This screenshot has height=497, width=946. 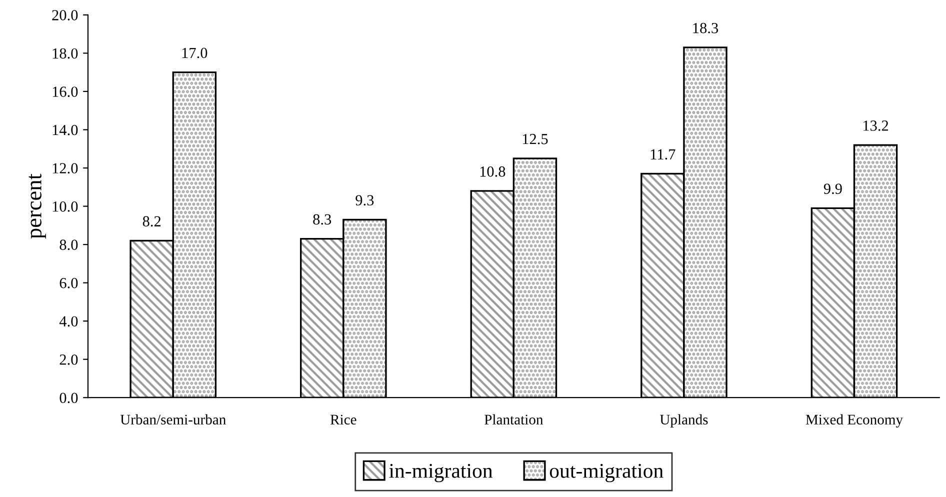 I want to click on y-tick-label: 4.0, so click(x=68, y=321).